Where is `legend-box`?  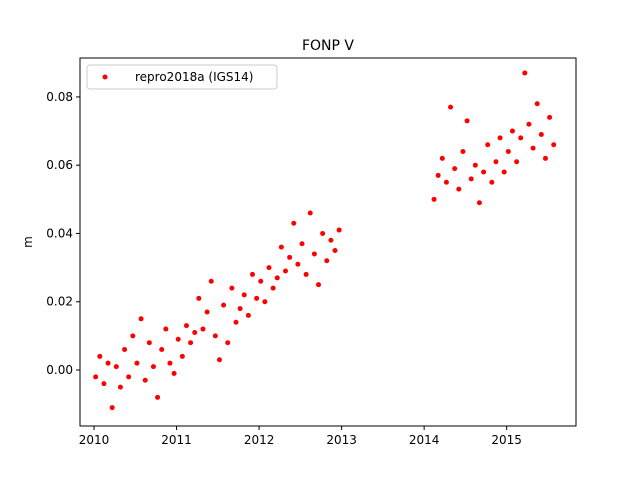
legend-box is located at coordinates (182, 77).